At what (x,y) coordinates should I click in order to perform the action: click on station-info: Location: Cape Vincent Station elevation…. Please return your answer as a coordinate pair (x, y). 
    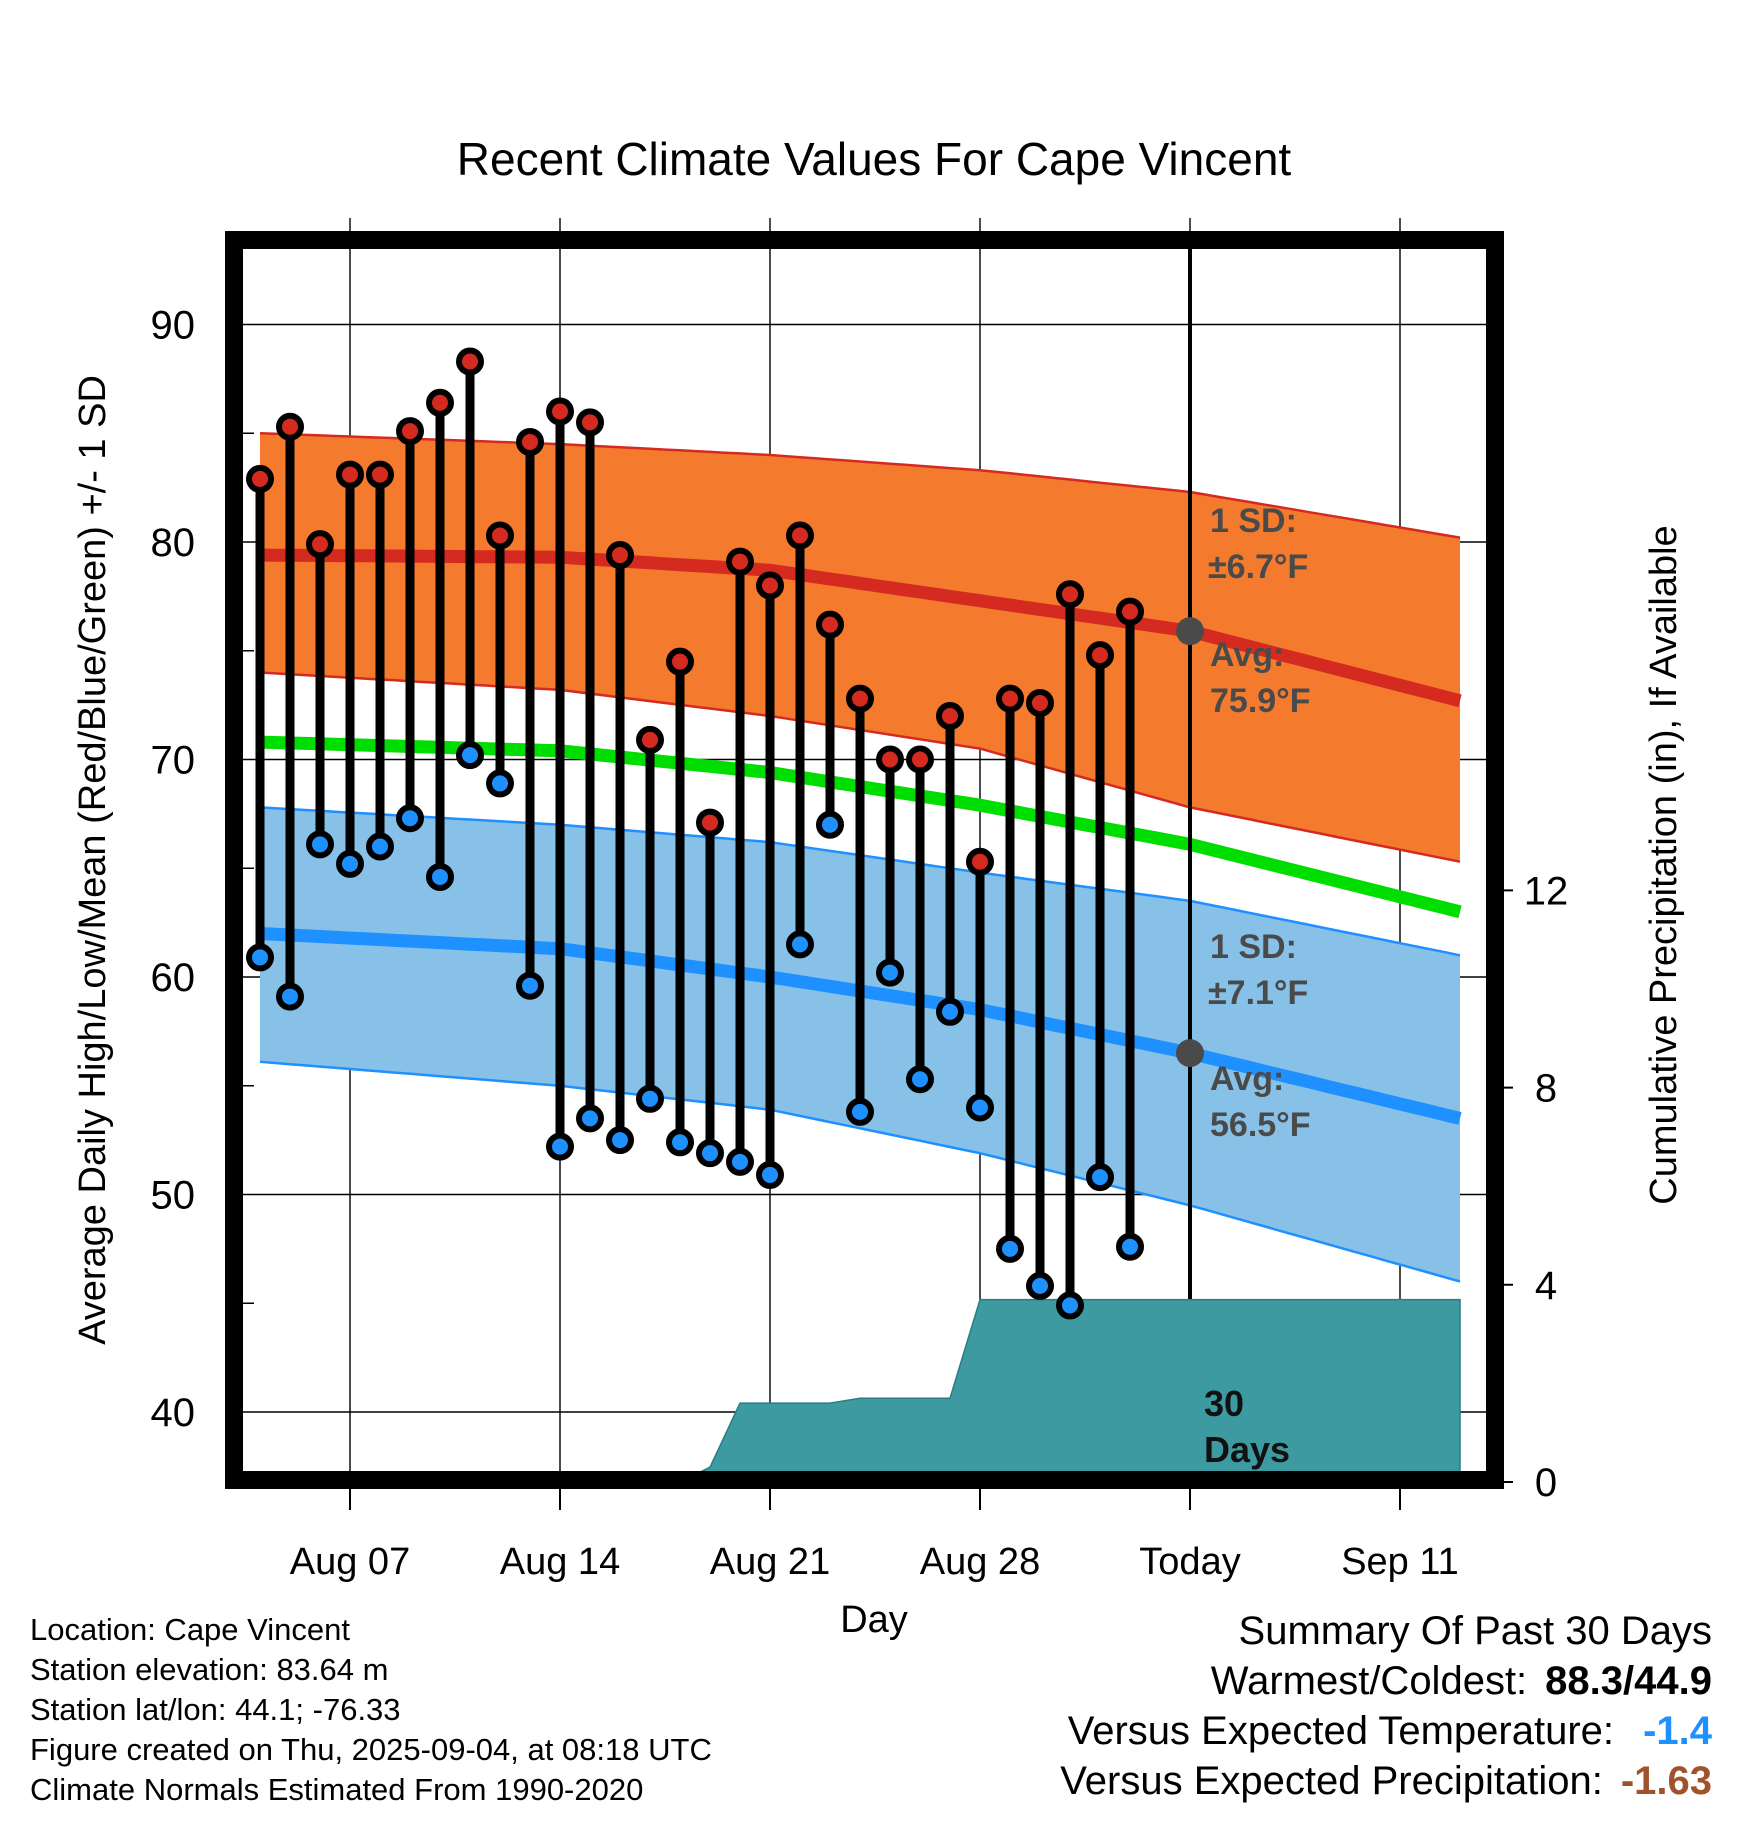
    Looking at the image, I should click on (371, 1710).